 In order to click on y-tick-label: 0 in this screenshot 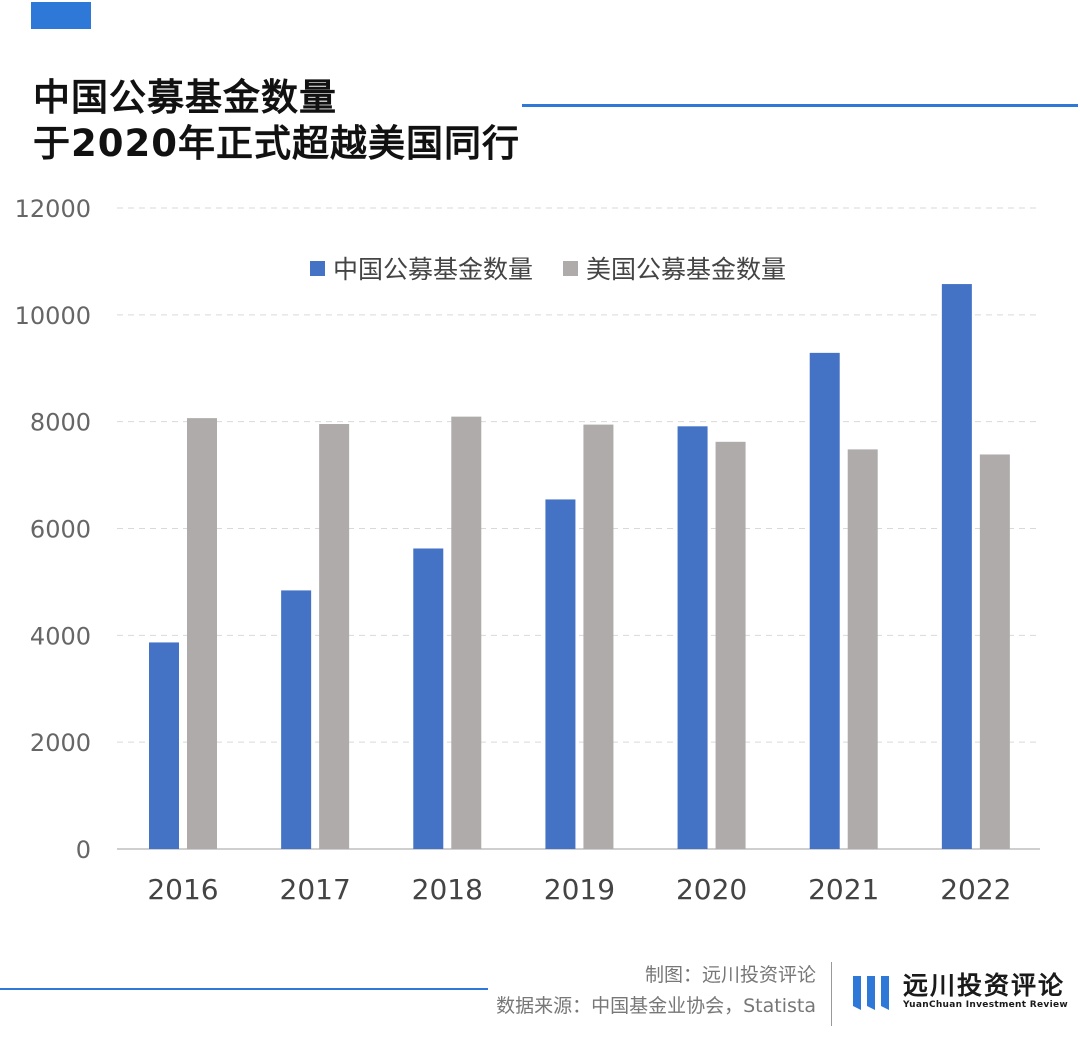, I will do `click(83, 850)`.